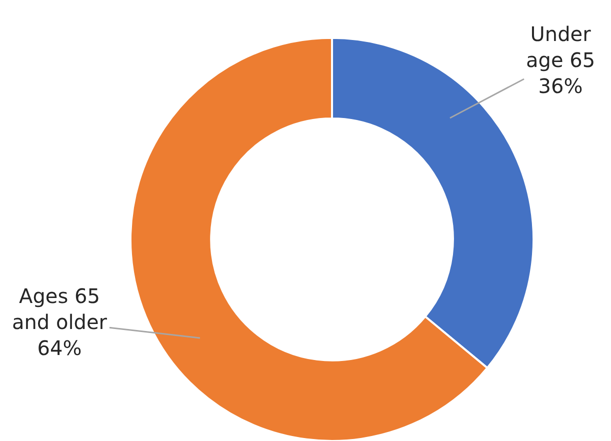 Image resolution: width=611 pixels, height=441 pixels. What do you see at coordinates (561, 47) in the screenshot?
I see `slice-label: Under age 65` at bounding box center [561, 47].